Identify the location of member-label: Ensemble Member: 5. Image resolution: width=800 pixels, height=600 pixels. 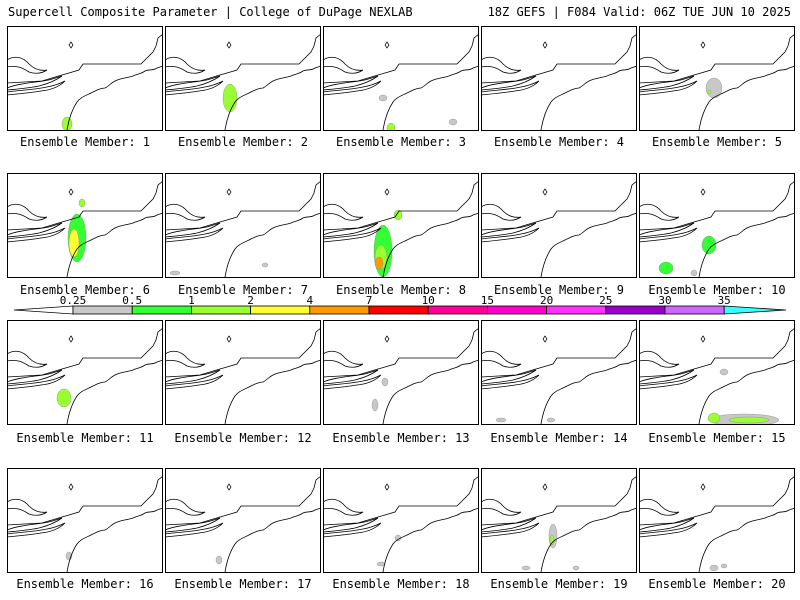
(717, 142).